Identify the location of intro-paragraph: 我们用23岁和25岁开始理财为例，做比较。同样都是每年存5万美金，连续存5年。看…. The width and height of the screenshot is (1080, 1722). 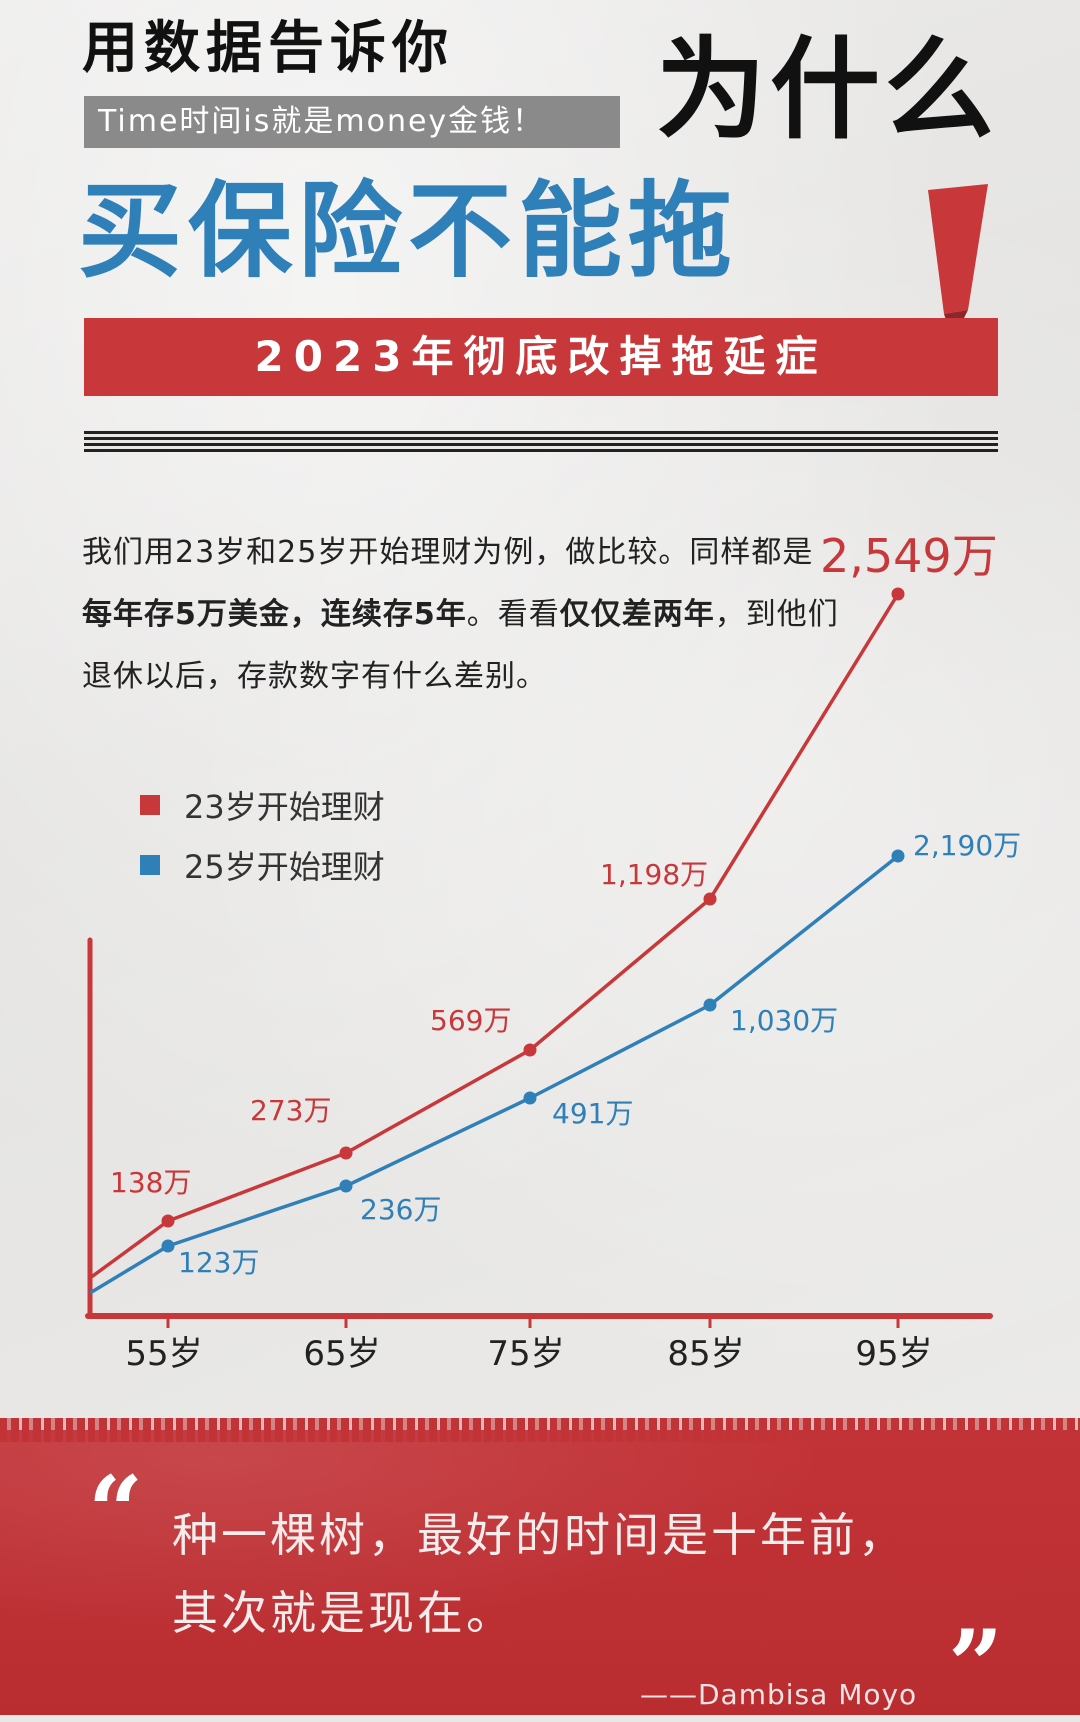
(462, 615).